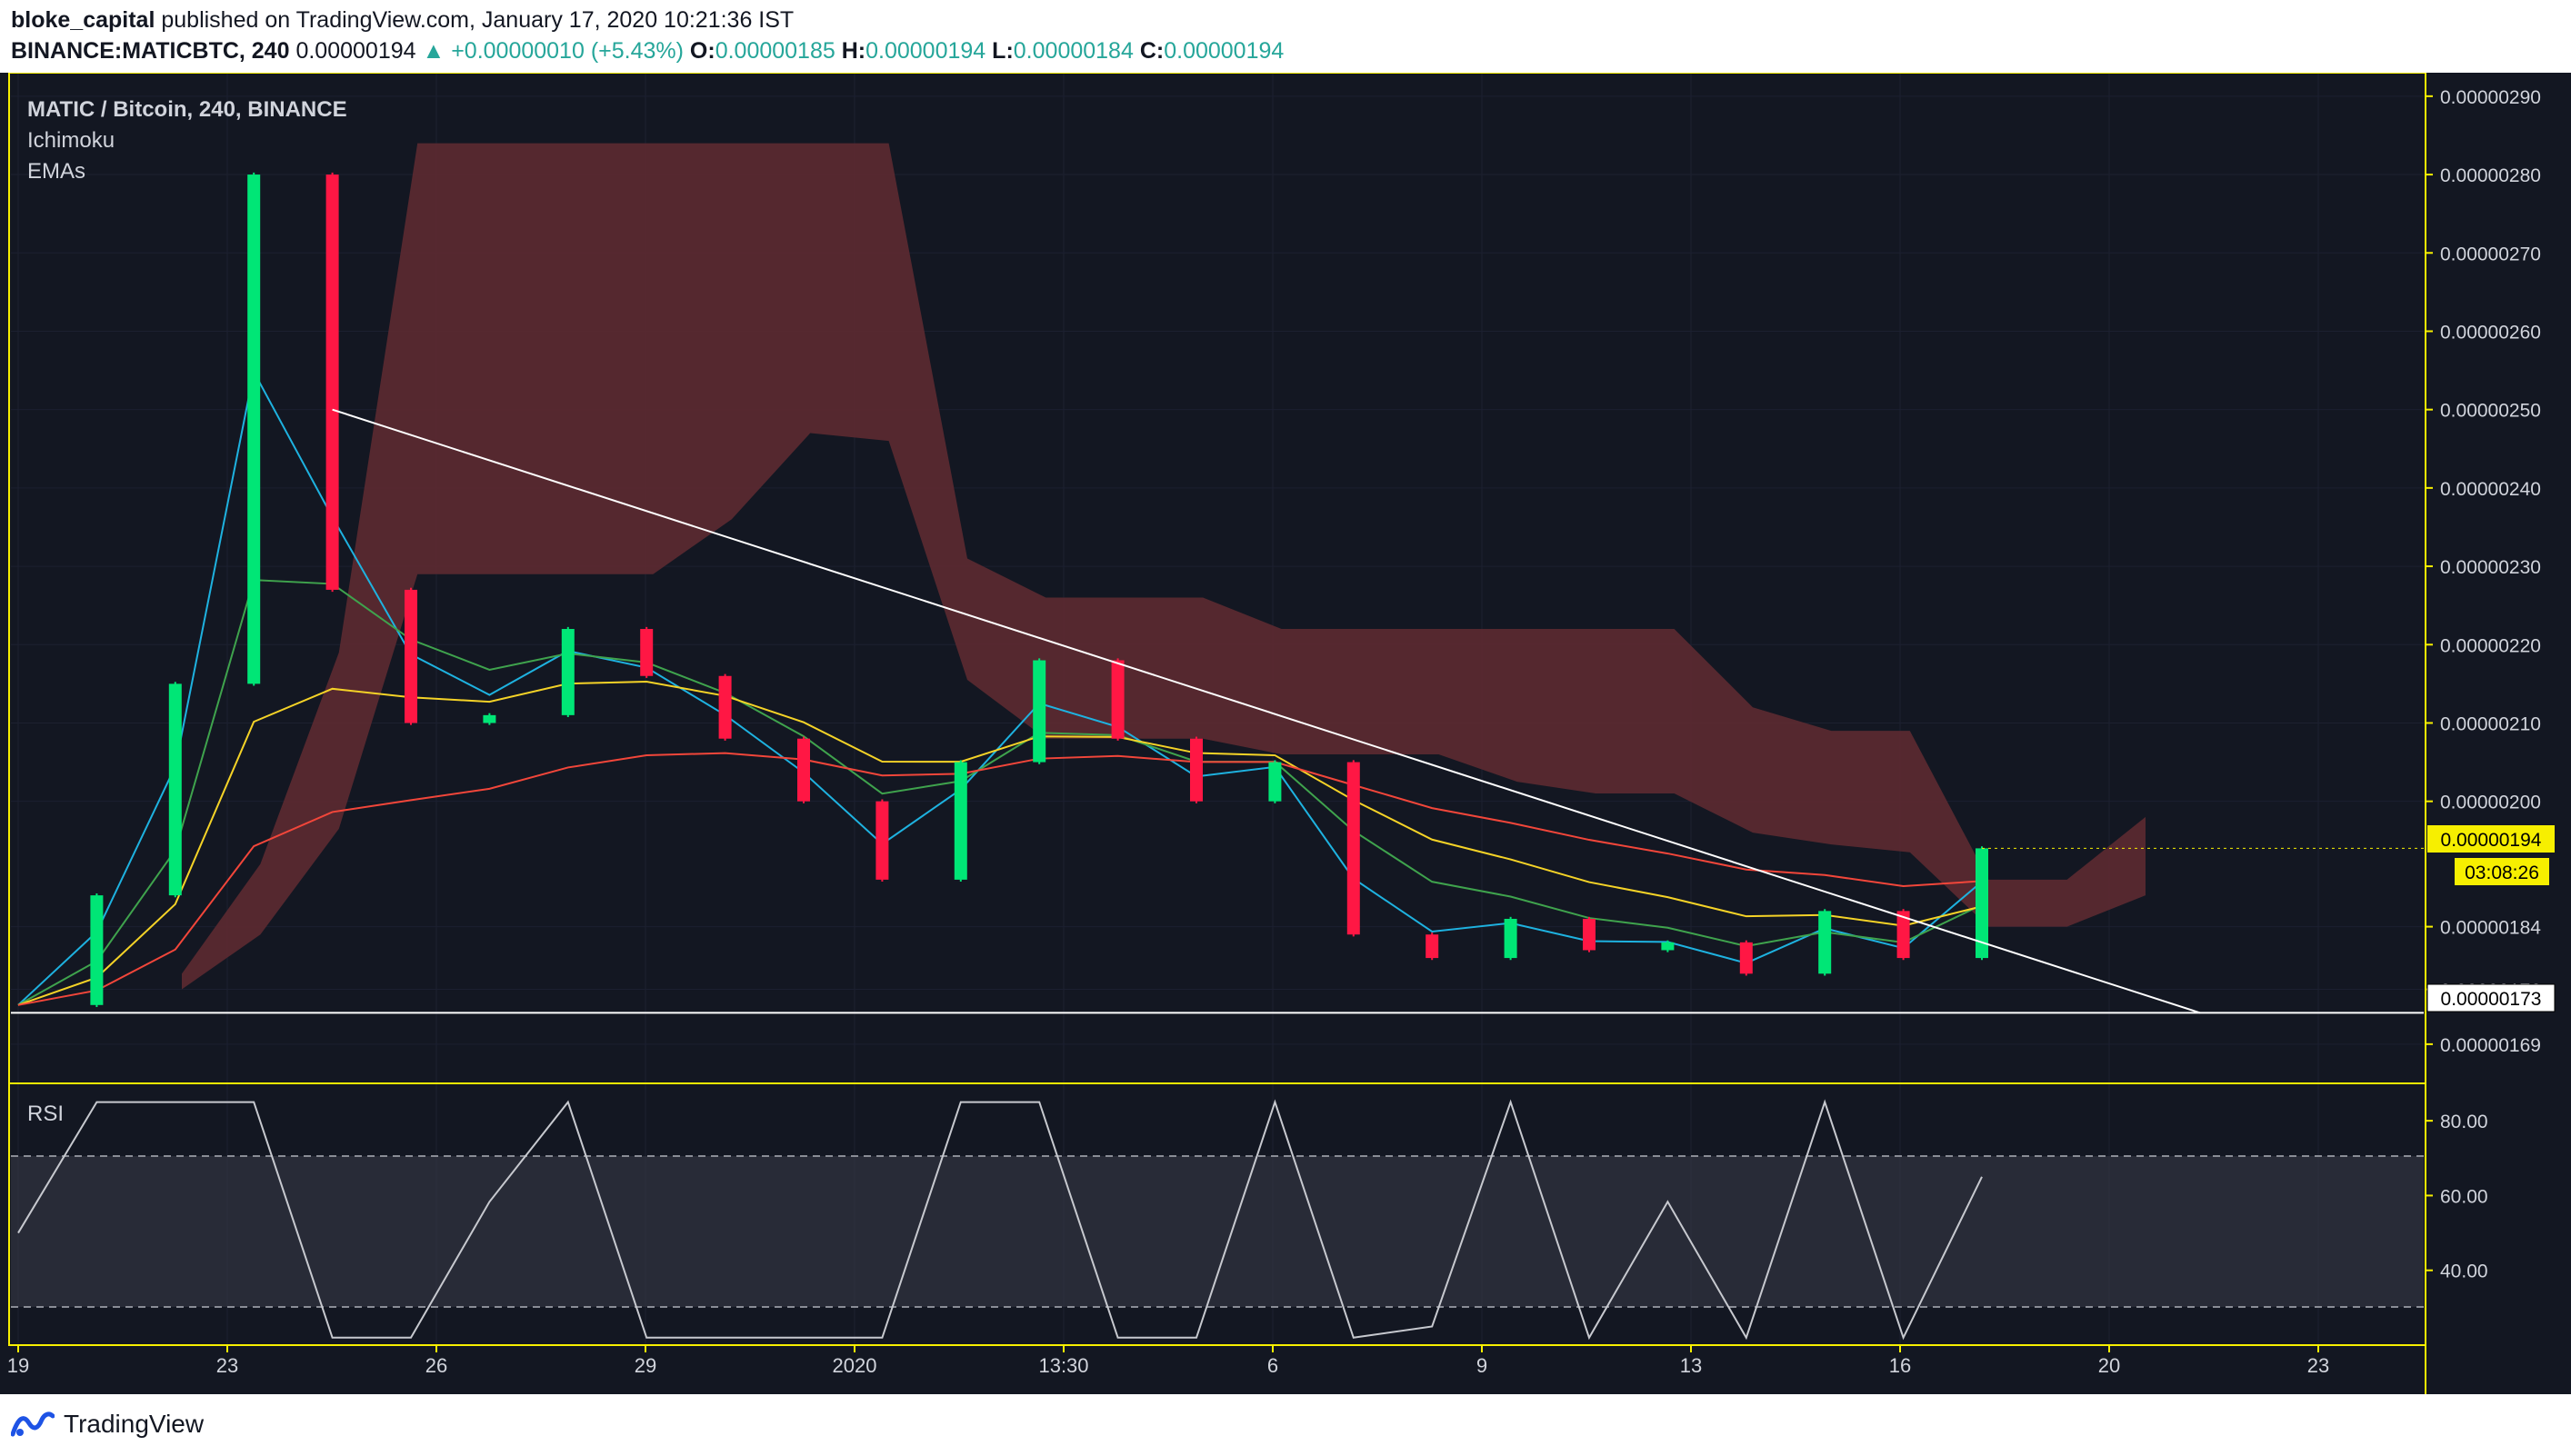 The width and height of the screenshot is (2571, 1456). Describe the element at coordinates (2490, 724) in the screenshot. I see `price-tick-label: 0.00000210` at that location.